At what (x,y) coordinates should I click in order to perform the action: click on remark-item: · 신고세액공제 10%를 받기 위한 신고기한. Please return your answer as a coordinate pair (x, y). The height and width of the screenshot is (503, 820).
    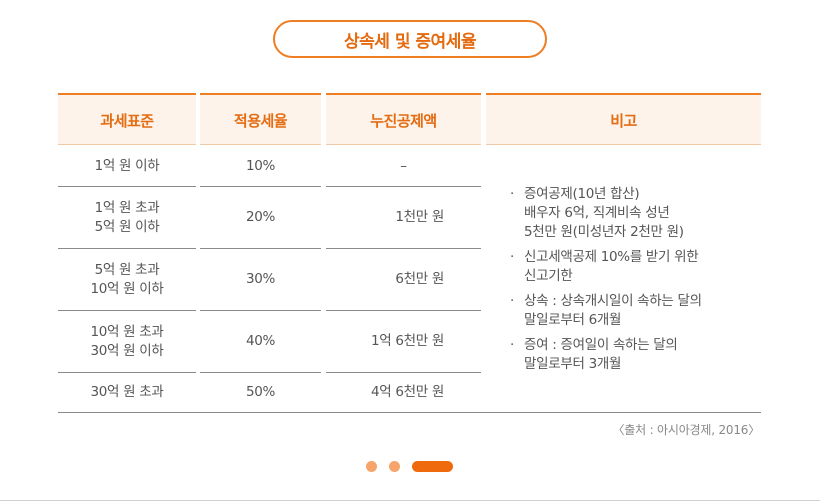
    Looking at the image, I should click on (635, 267).